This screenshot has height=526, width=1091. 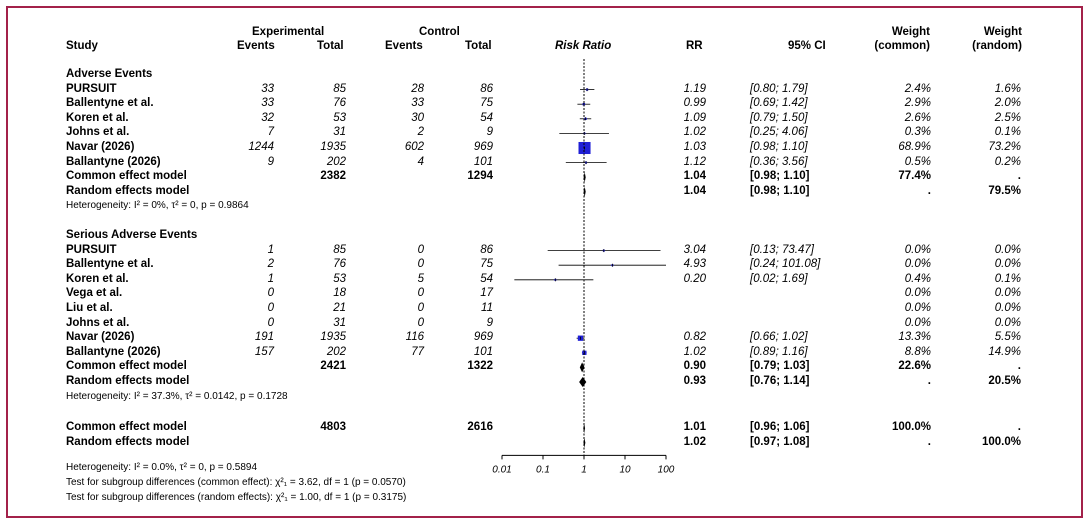 I want to click on study-row-1-6-e-total: 1935, so click(x=333, y=337).